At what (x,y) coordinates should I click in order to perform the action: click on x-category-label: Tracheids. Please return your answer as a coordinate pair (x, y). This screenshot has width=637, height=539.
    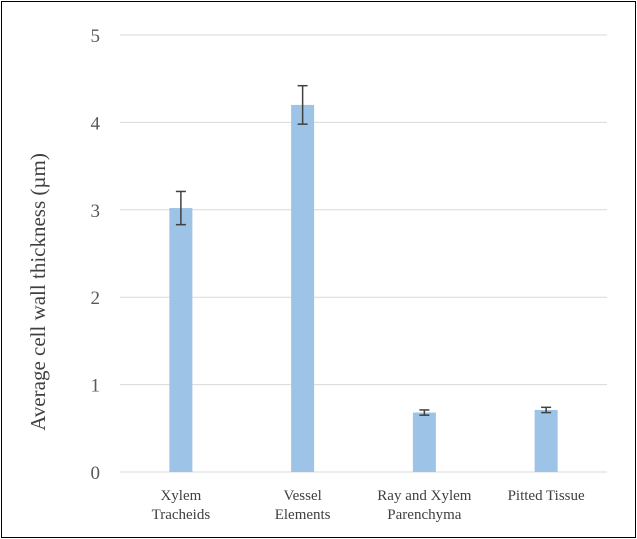
    Looking at the image, I should click on (181, 515).